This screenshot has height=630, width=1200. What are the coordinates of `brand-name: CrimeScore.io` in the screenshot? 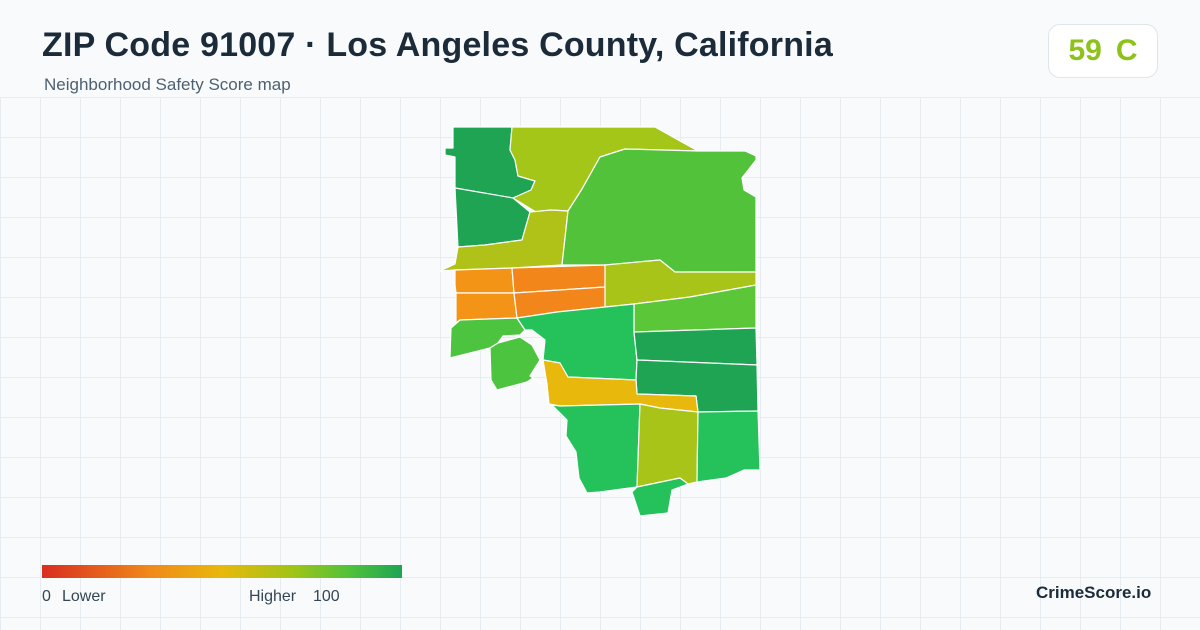 It's located at (1094, 592).